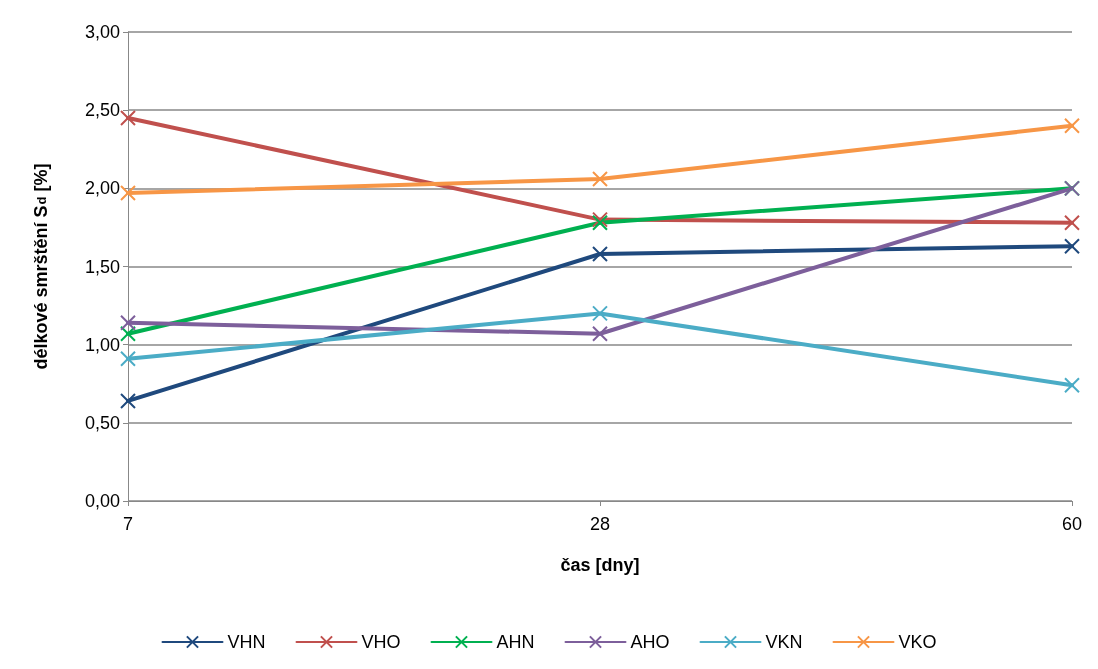  Describe the element at coordinates (784, 642) in the screenshot. I see `legend-label: VKN` at that location.